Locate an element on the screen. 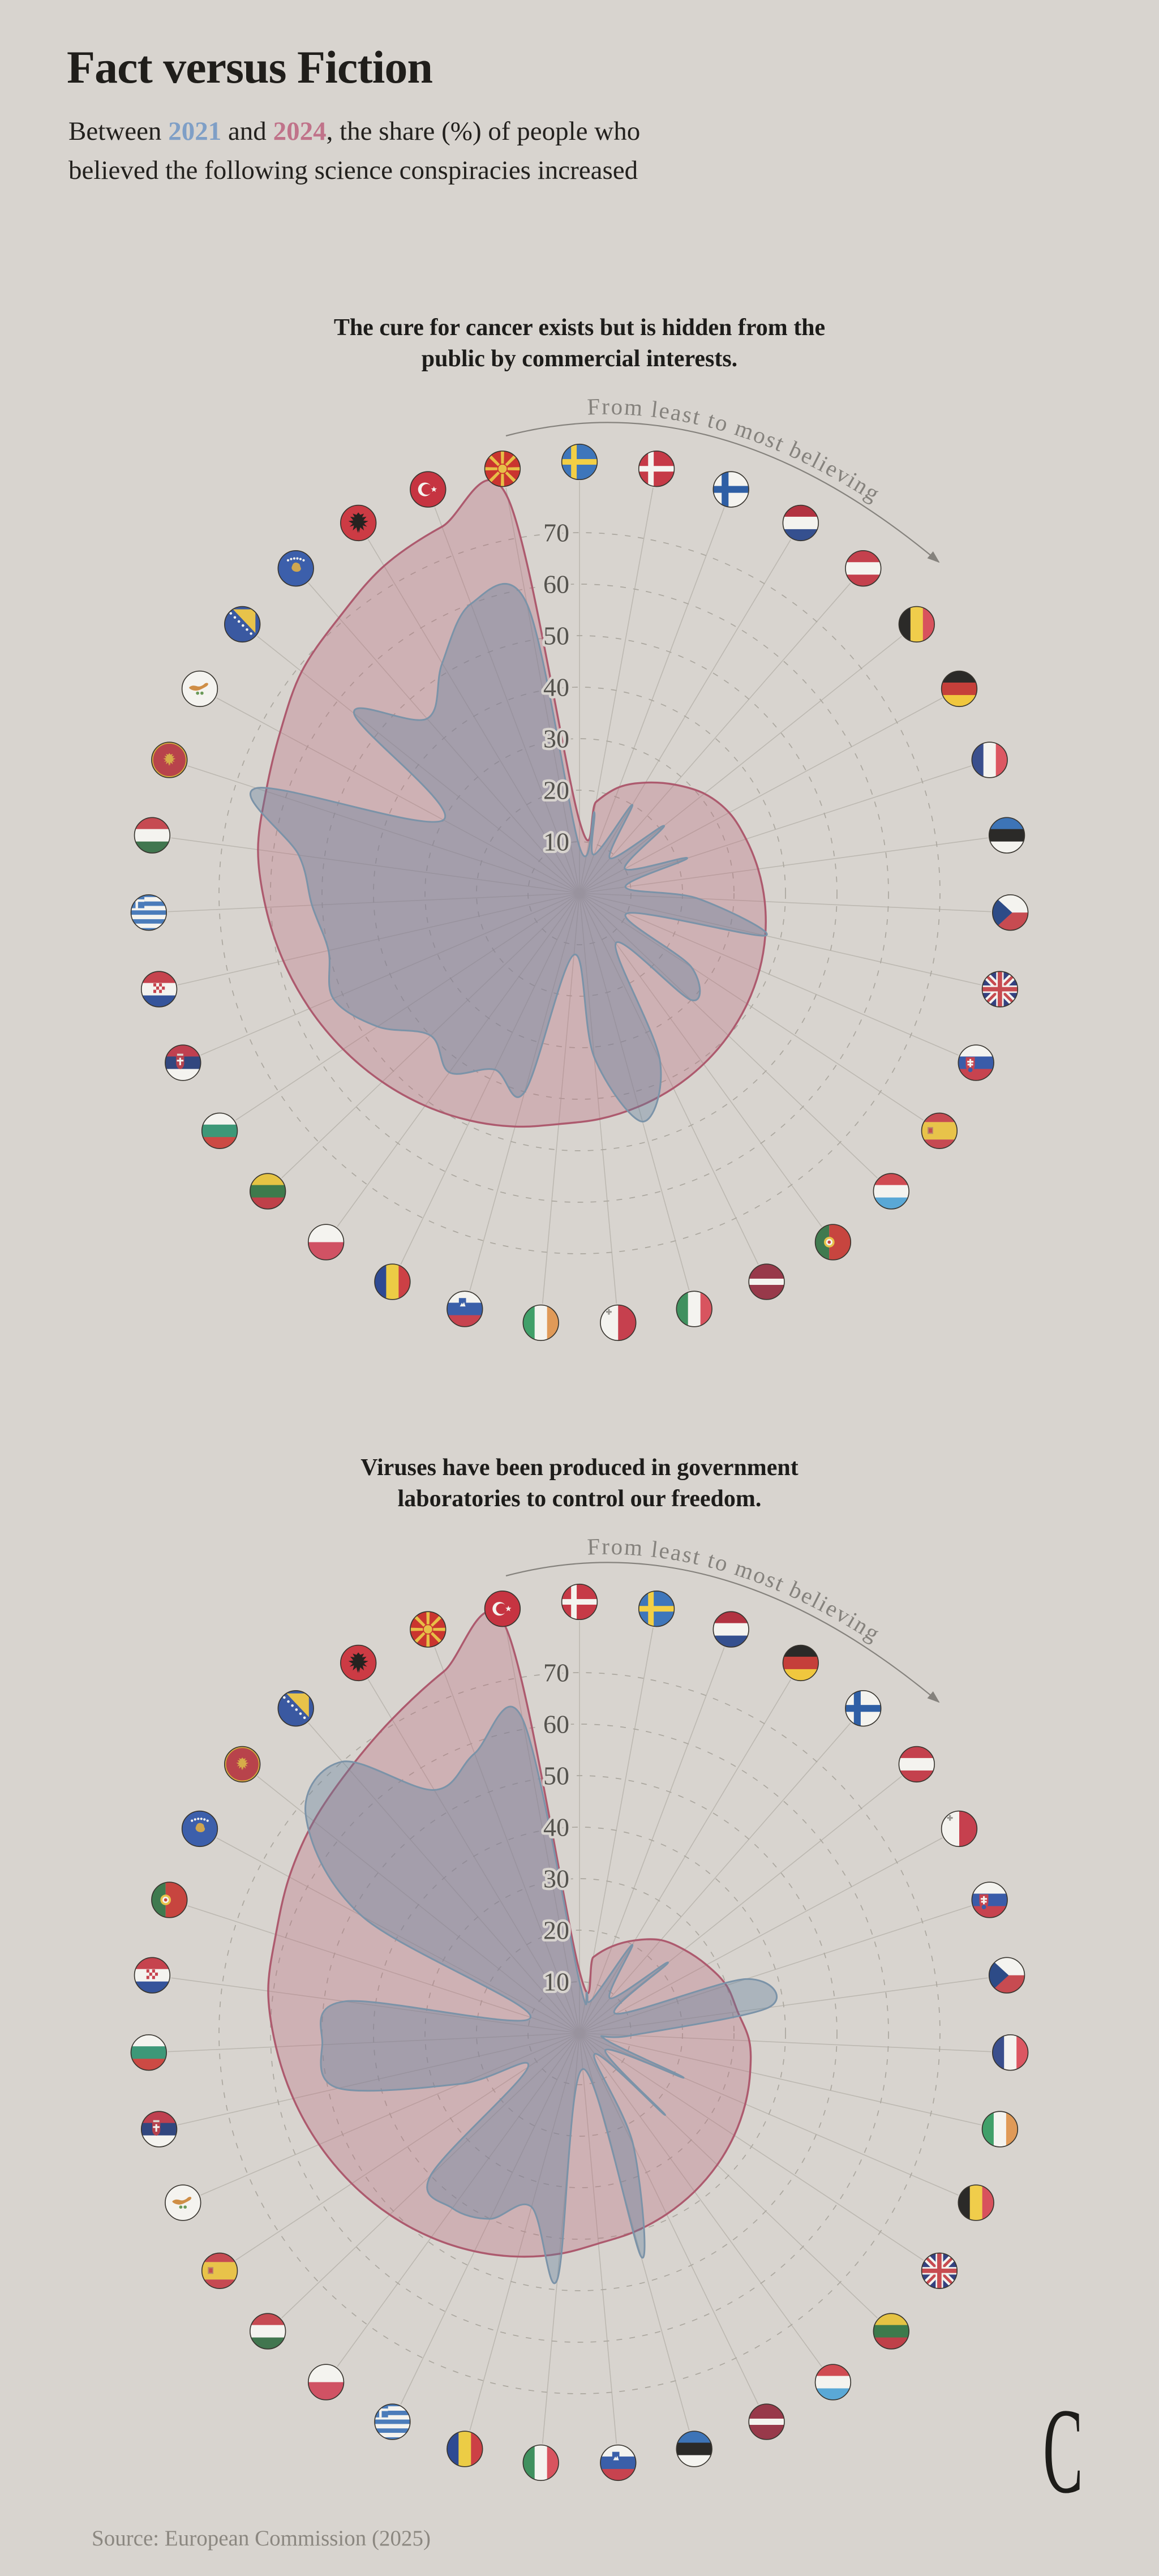 The image size is (1159, 2576). flag-austria-icon is located at coordinates (864, 568).